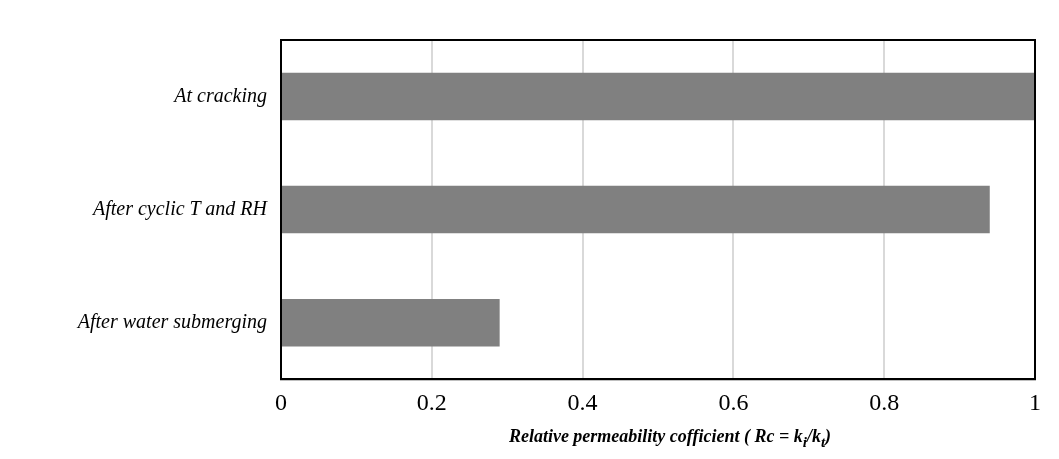 The height and width of the screenshot is (459, 1059). What do you see at coordinates (733, 401) in the screenshot?
I see `x-tick-label: 0.6` at bounding box center [733, 401].